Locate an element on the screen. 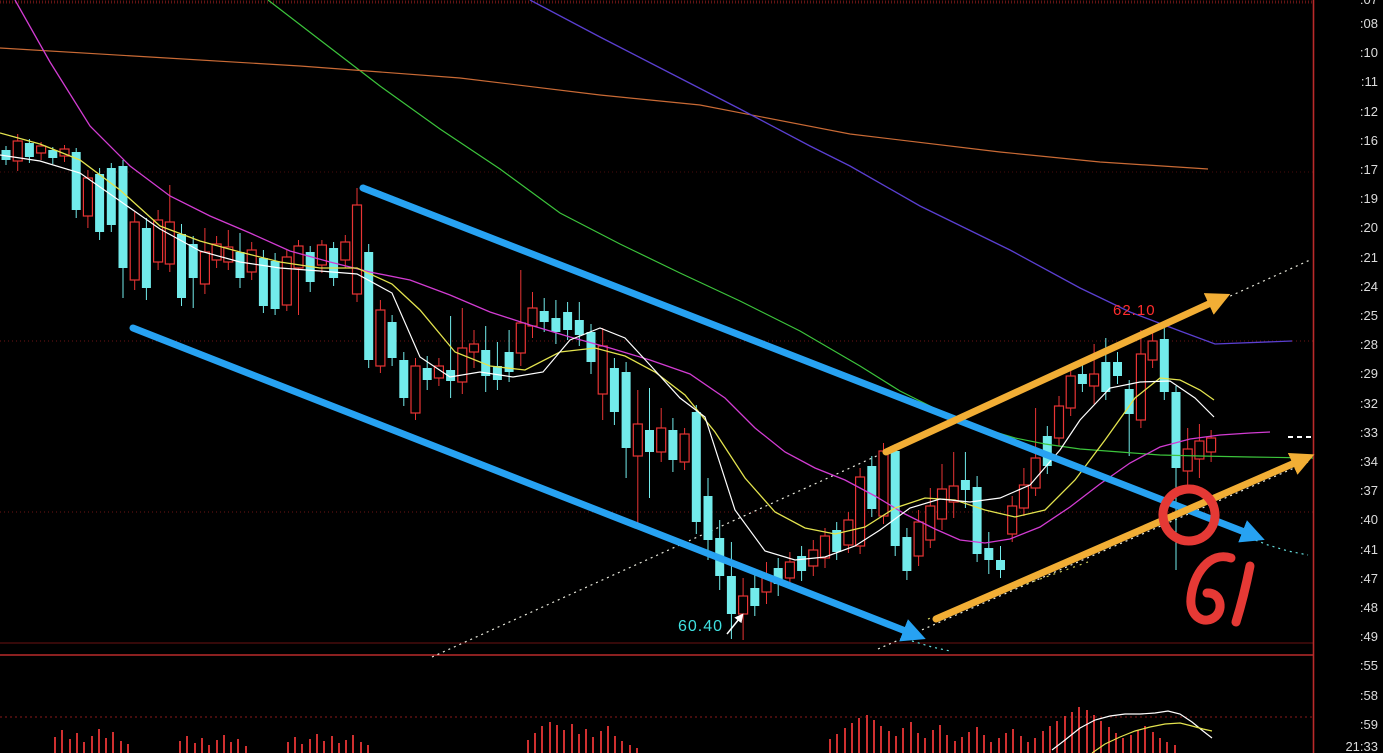 Image resolution: width=1383 pixels, height=753 pixels. time-label: :20 is located at coordinates (1368, 228).